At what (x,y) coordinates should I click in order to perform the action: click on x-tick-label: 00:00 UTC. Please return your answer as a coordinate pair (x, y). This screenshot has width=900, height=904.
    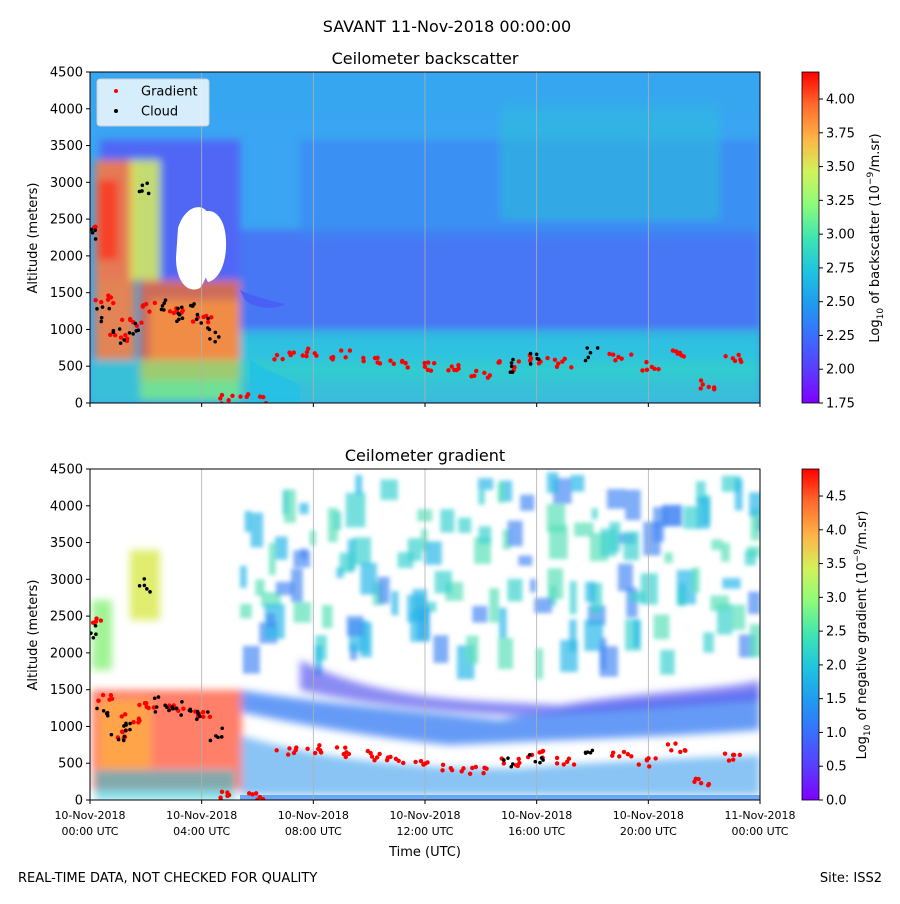
    Looking at the image, I should click on (89, 831).